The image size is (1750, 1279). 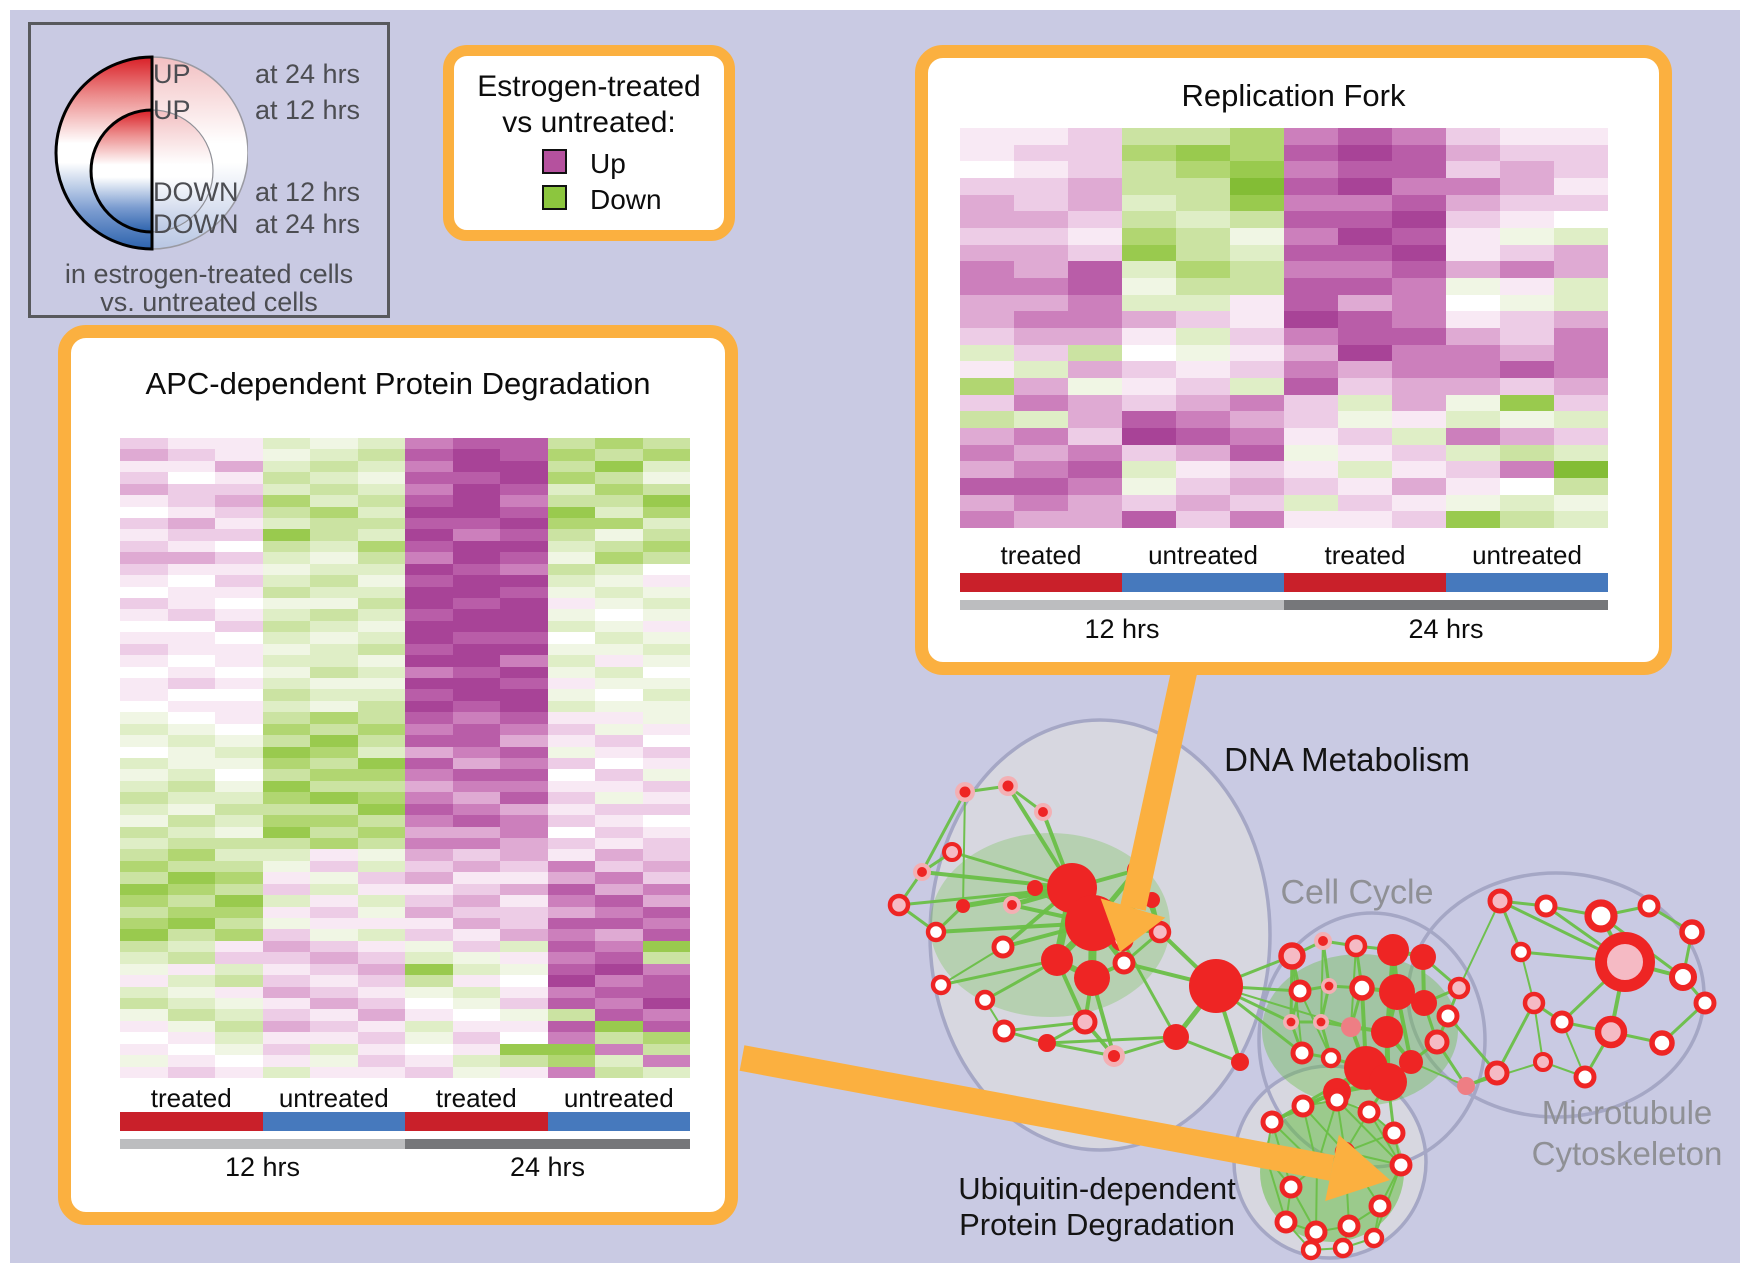 I want to click on microtubule-cytoskeleton-label: Microtubule Cytoskeleton, so click(x=1627, y=1133).